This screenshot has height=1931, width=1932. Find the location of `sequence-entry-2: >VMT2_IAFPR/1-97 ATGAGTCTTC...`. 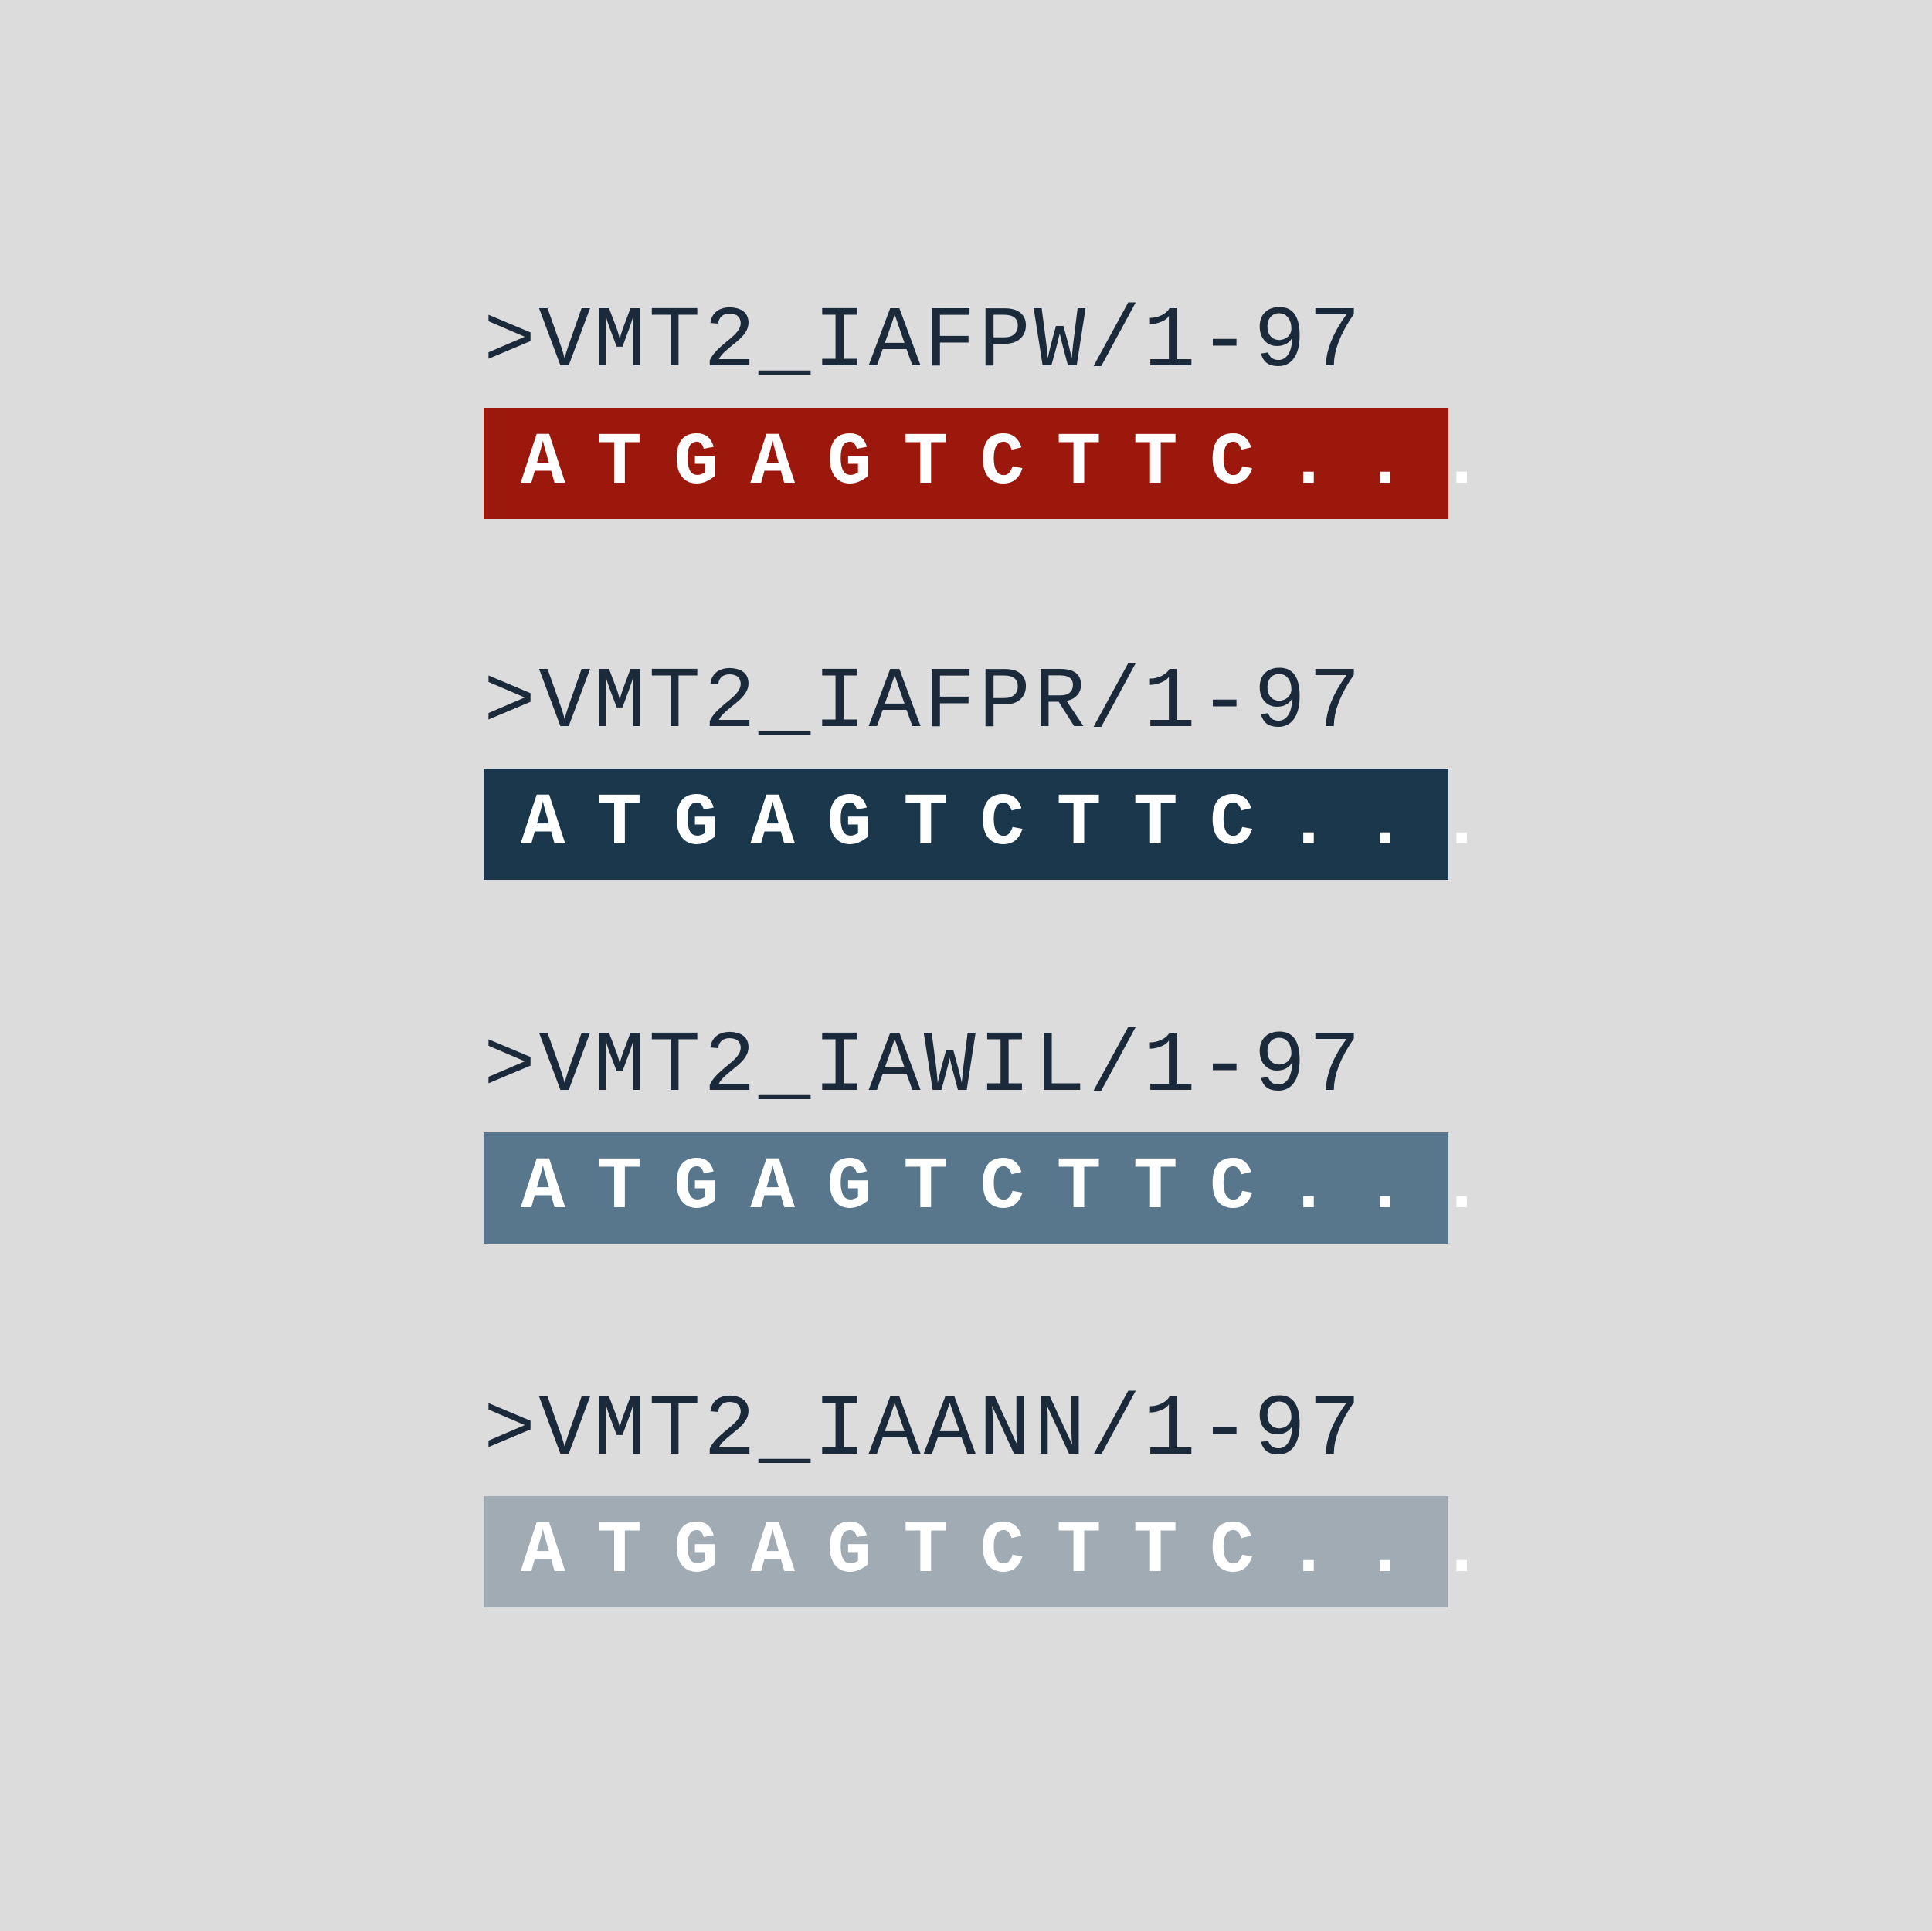

sequence-entry-2: >VMT2_IAFPR/1-97 ATGAGTCTTC... is located at coordinates (984, 767).